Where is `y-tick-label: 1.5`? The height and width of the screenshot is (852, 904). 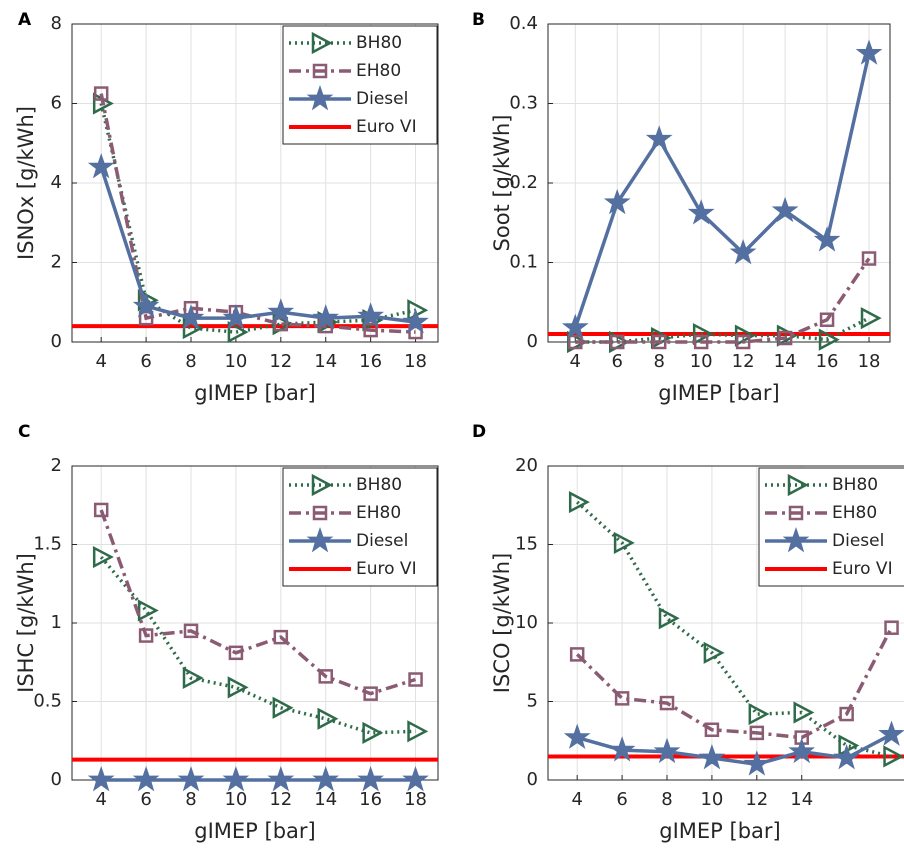 y-tick-label: 1.5 is located at coordinates (47, 544).